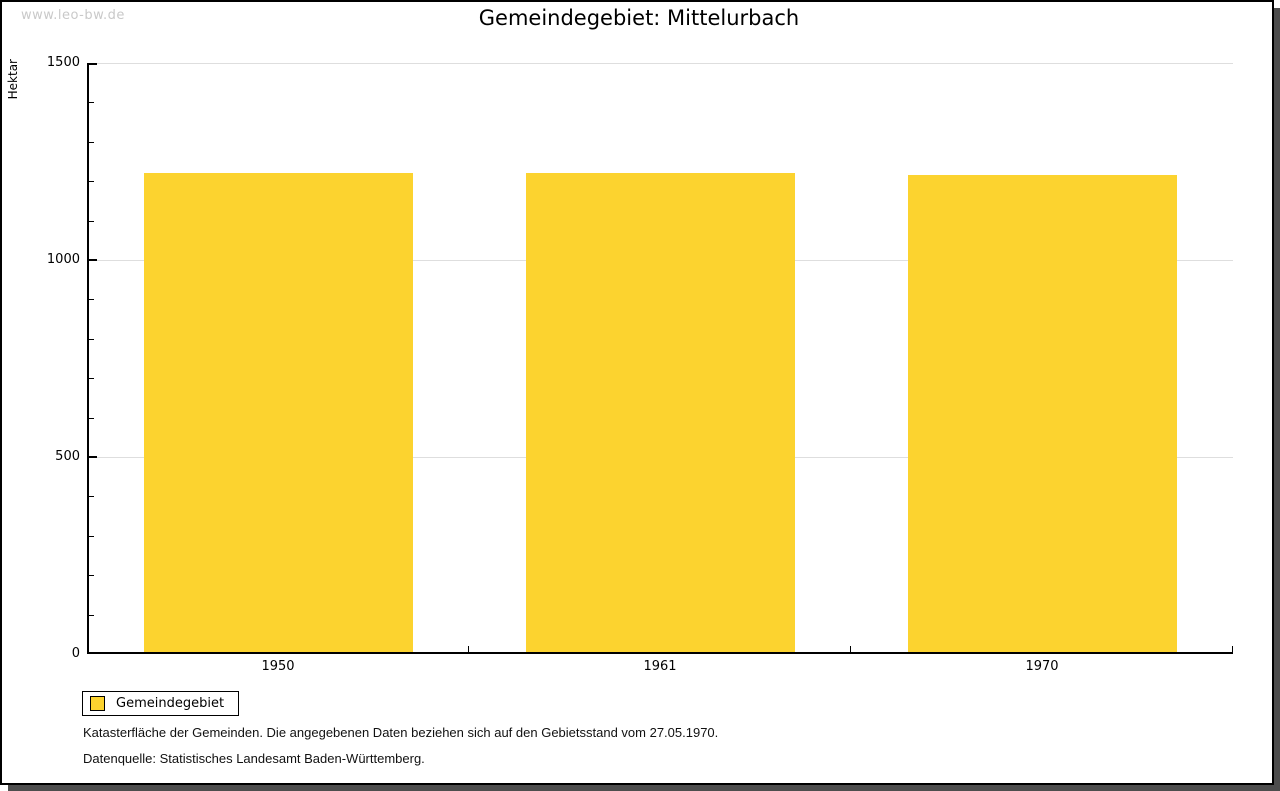  Describe the element at coordinates (63, 259) in the screenshot. I see `y-tick-label-1000: 1000` at that location.